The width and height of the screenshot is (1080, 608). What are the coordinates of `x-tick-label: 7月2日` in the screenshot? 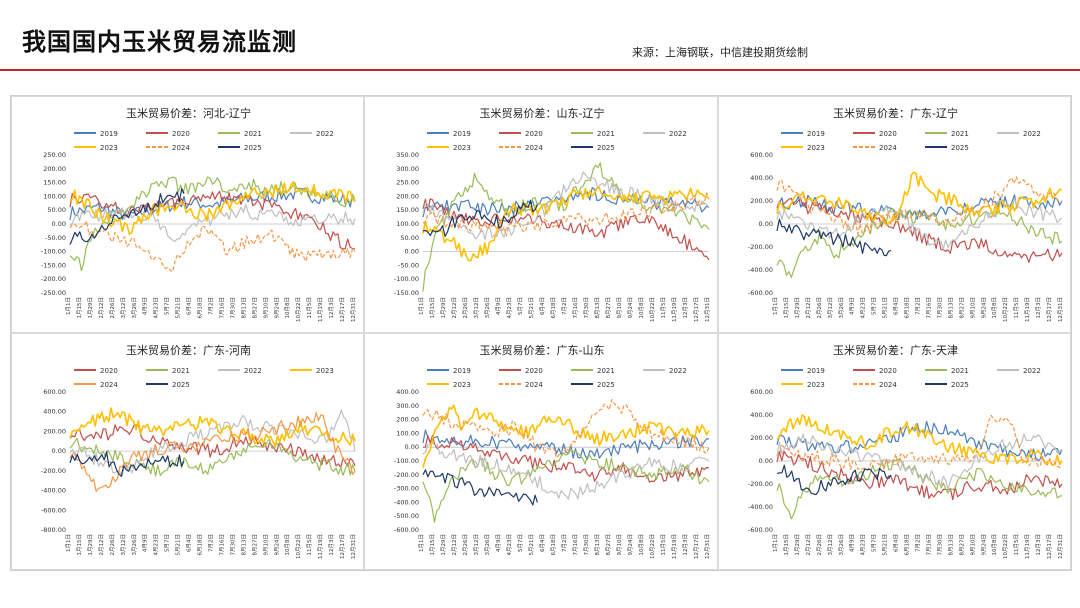 It's located at (211, 543).